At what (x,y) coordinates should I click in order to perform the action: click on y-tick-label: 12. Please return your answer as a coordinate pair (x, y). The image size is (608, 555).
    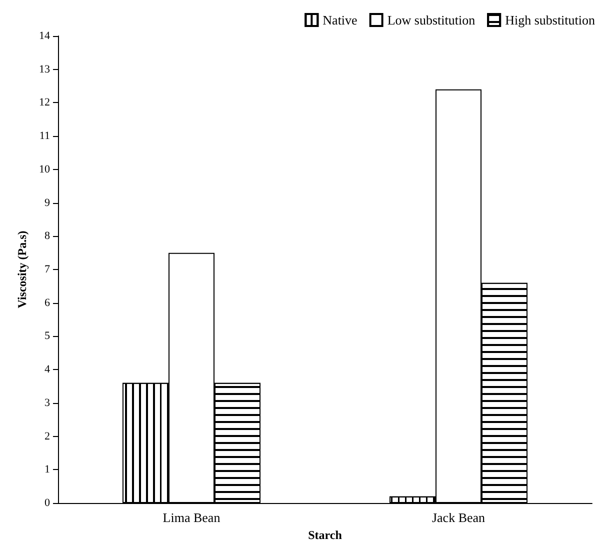
    Looking at the image, I should click on (44, 102).